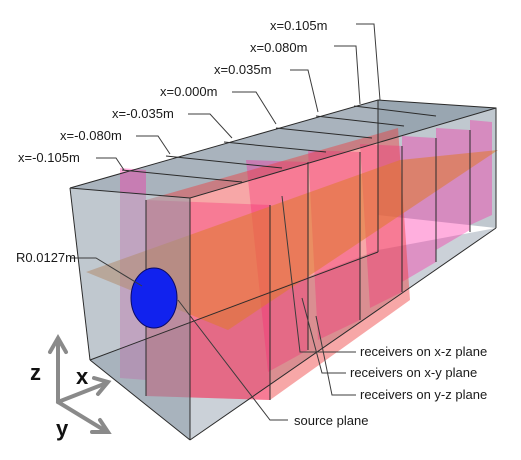 This screenshot has width=521, height=460. Describe the element at coordinates (278, 47) in the screenshot. I see `x-label-0080: x=0.080m` at that location.